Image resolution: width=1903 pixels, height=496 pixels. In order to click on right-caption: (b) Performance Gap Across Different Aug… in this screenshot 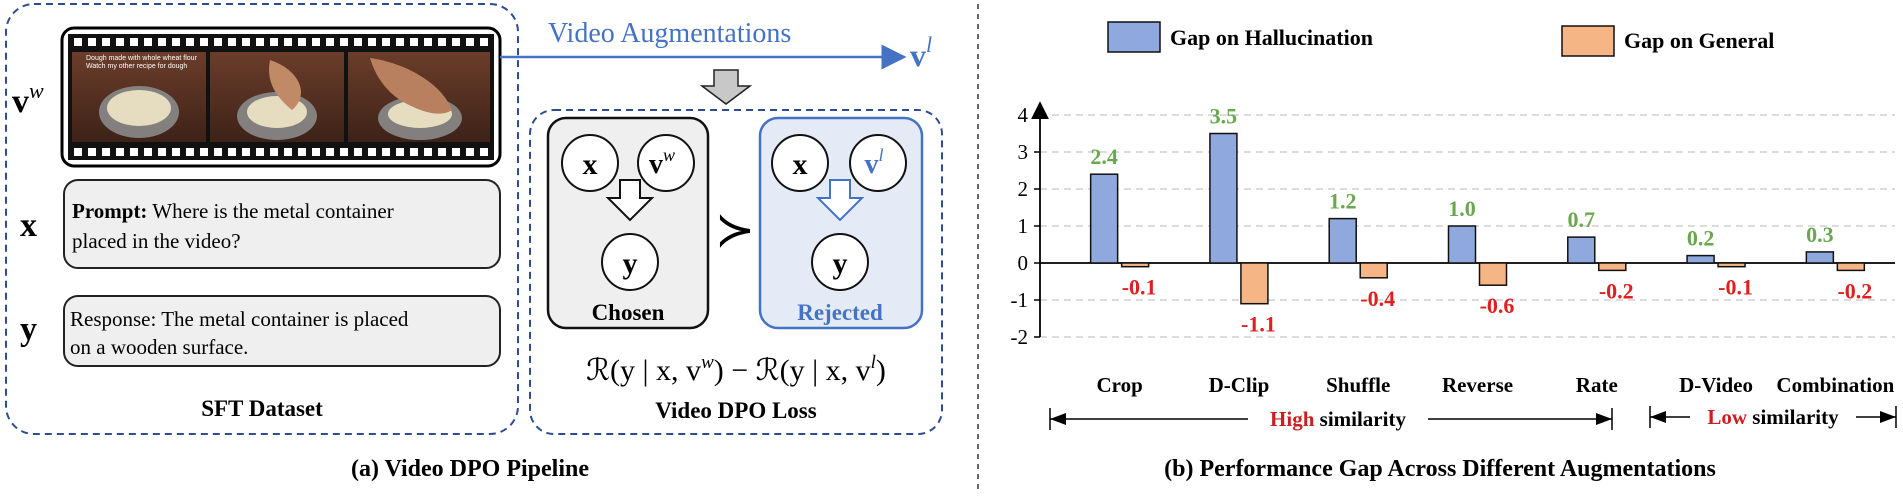, I will do `click(1440, 469)`.